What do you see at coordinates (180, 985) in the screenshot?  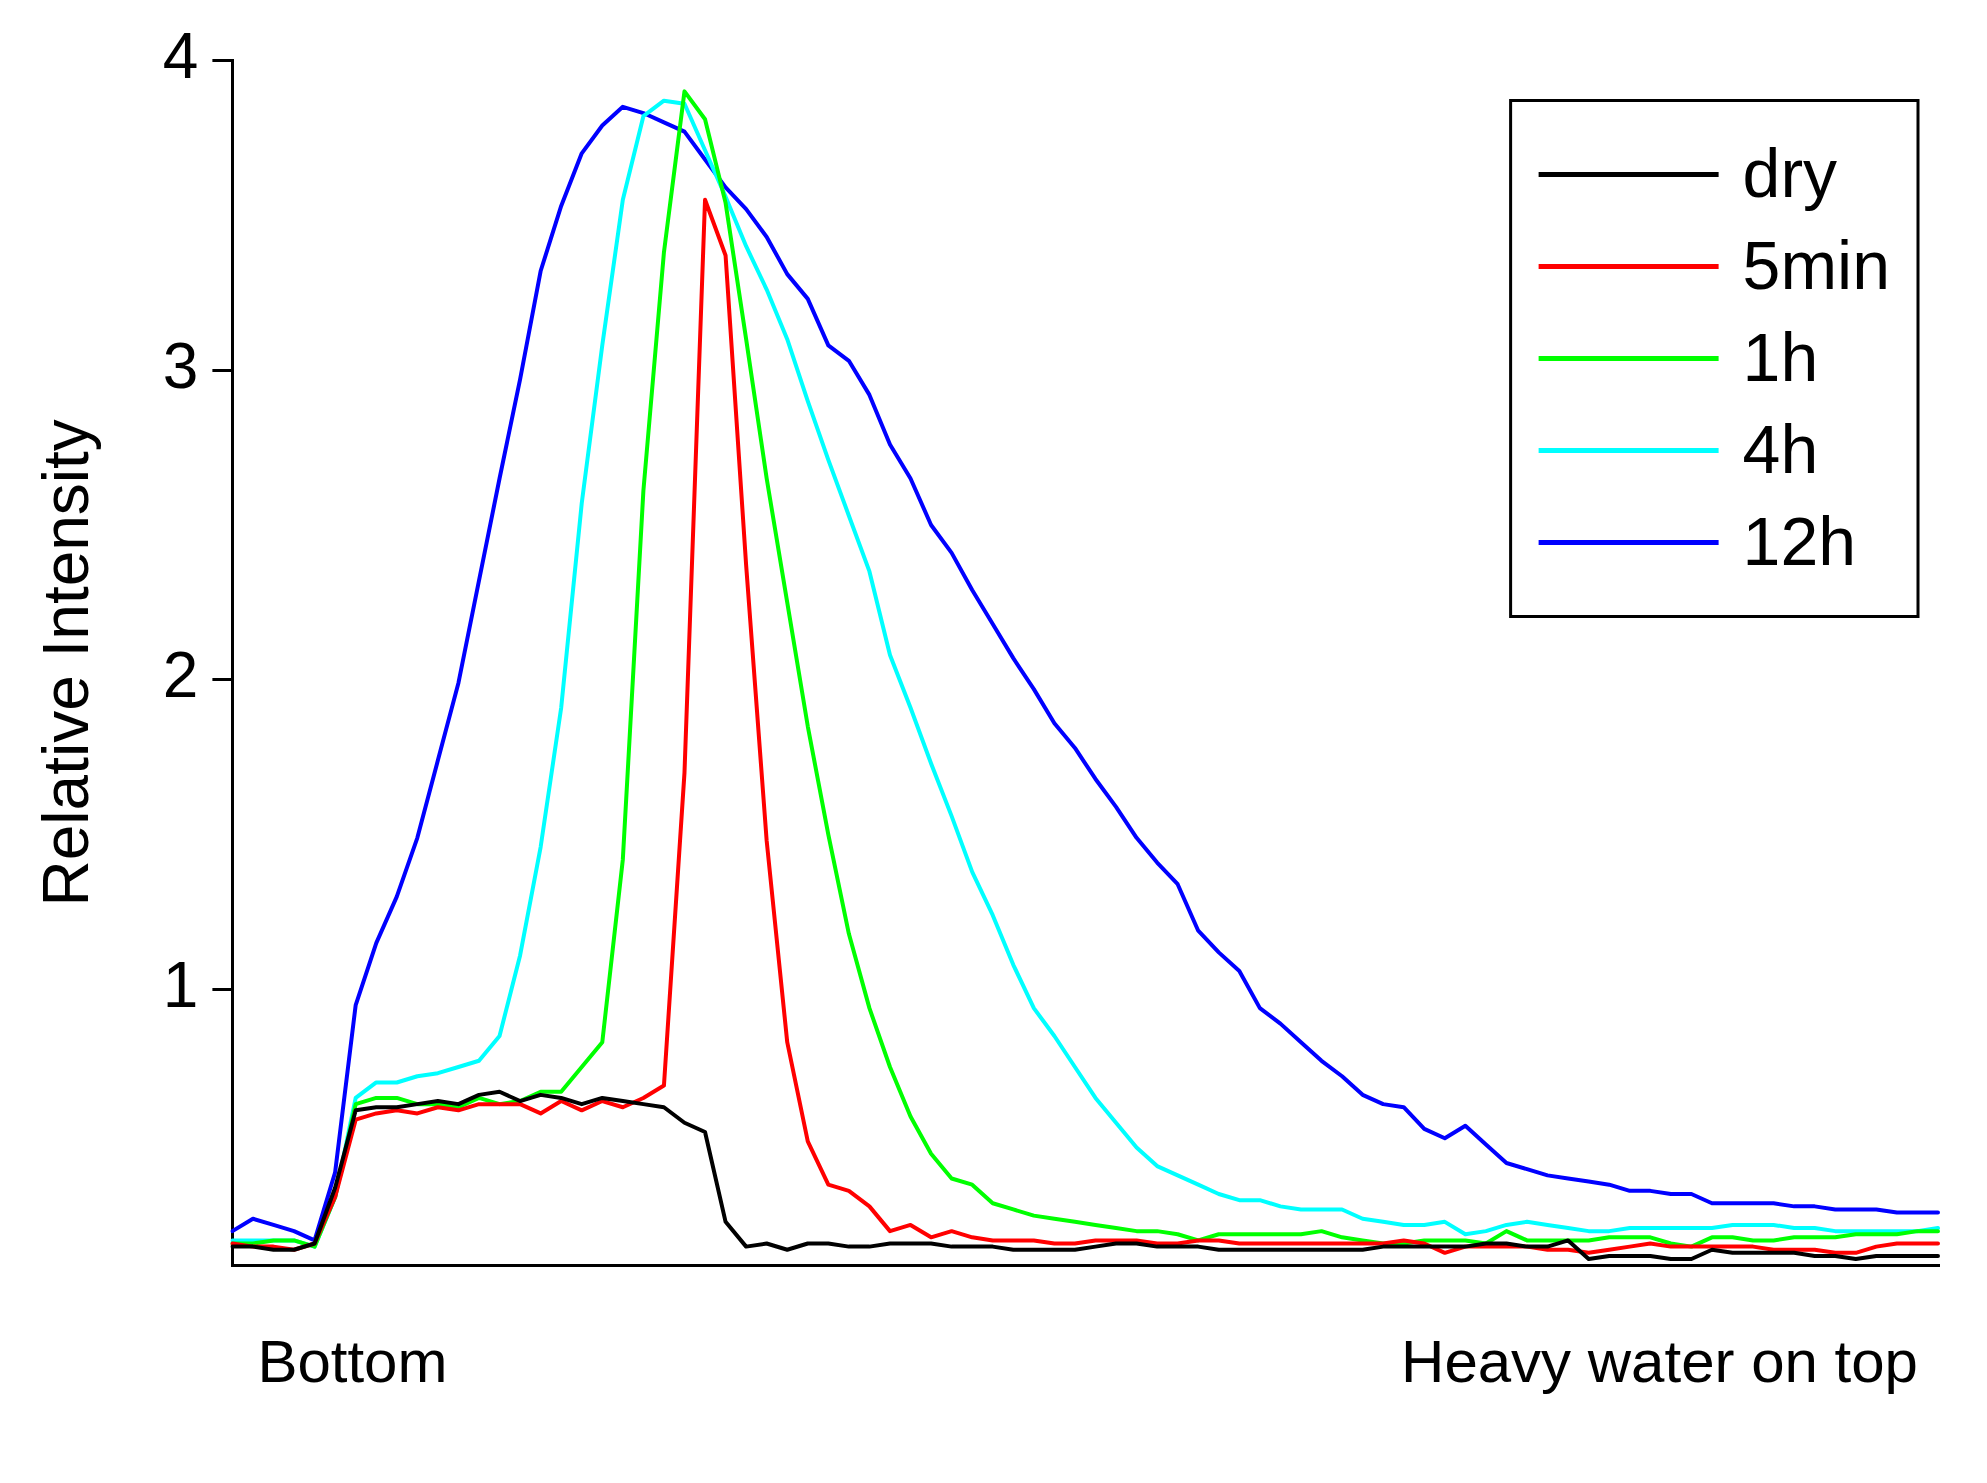 I see `y-tick-label: 1` at bounding box center [180, 985].